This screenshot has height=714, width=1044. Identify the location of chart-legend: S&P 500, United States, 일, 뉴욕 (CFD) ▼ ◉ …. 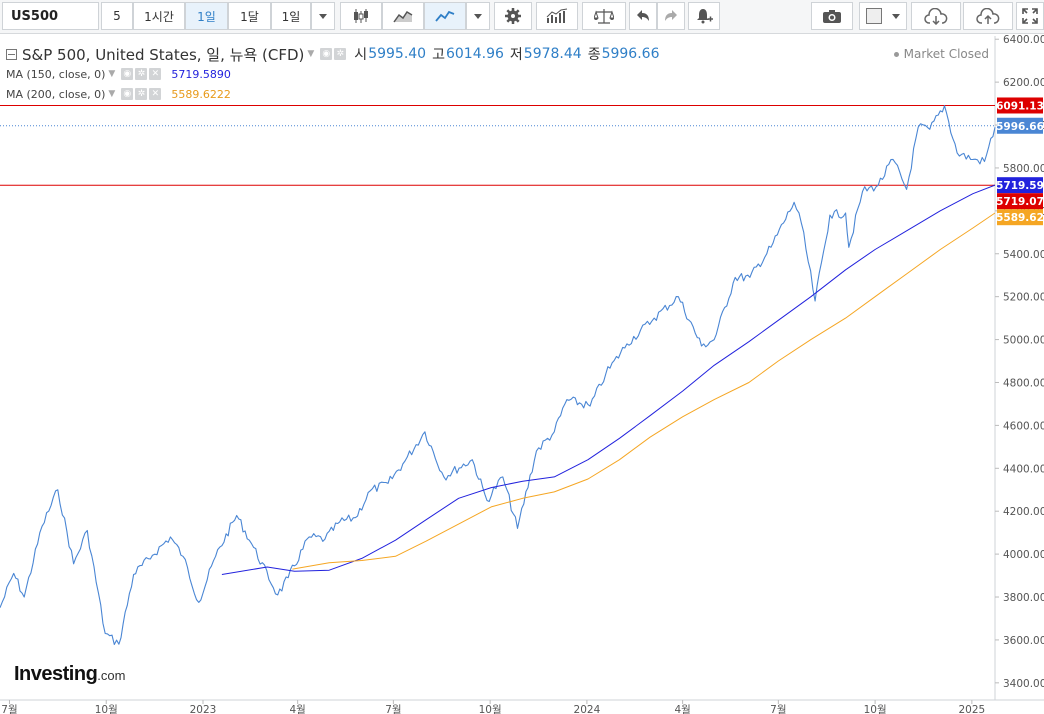
(332, 74).